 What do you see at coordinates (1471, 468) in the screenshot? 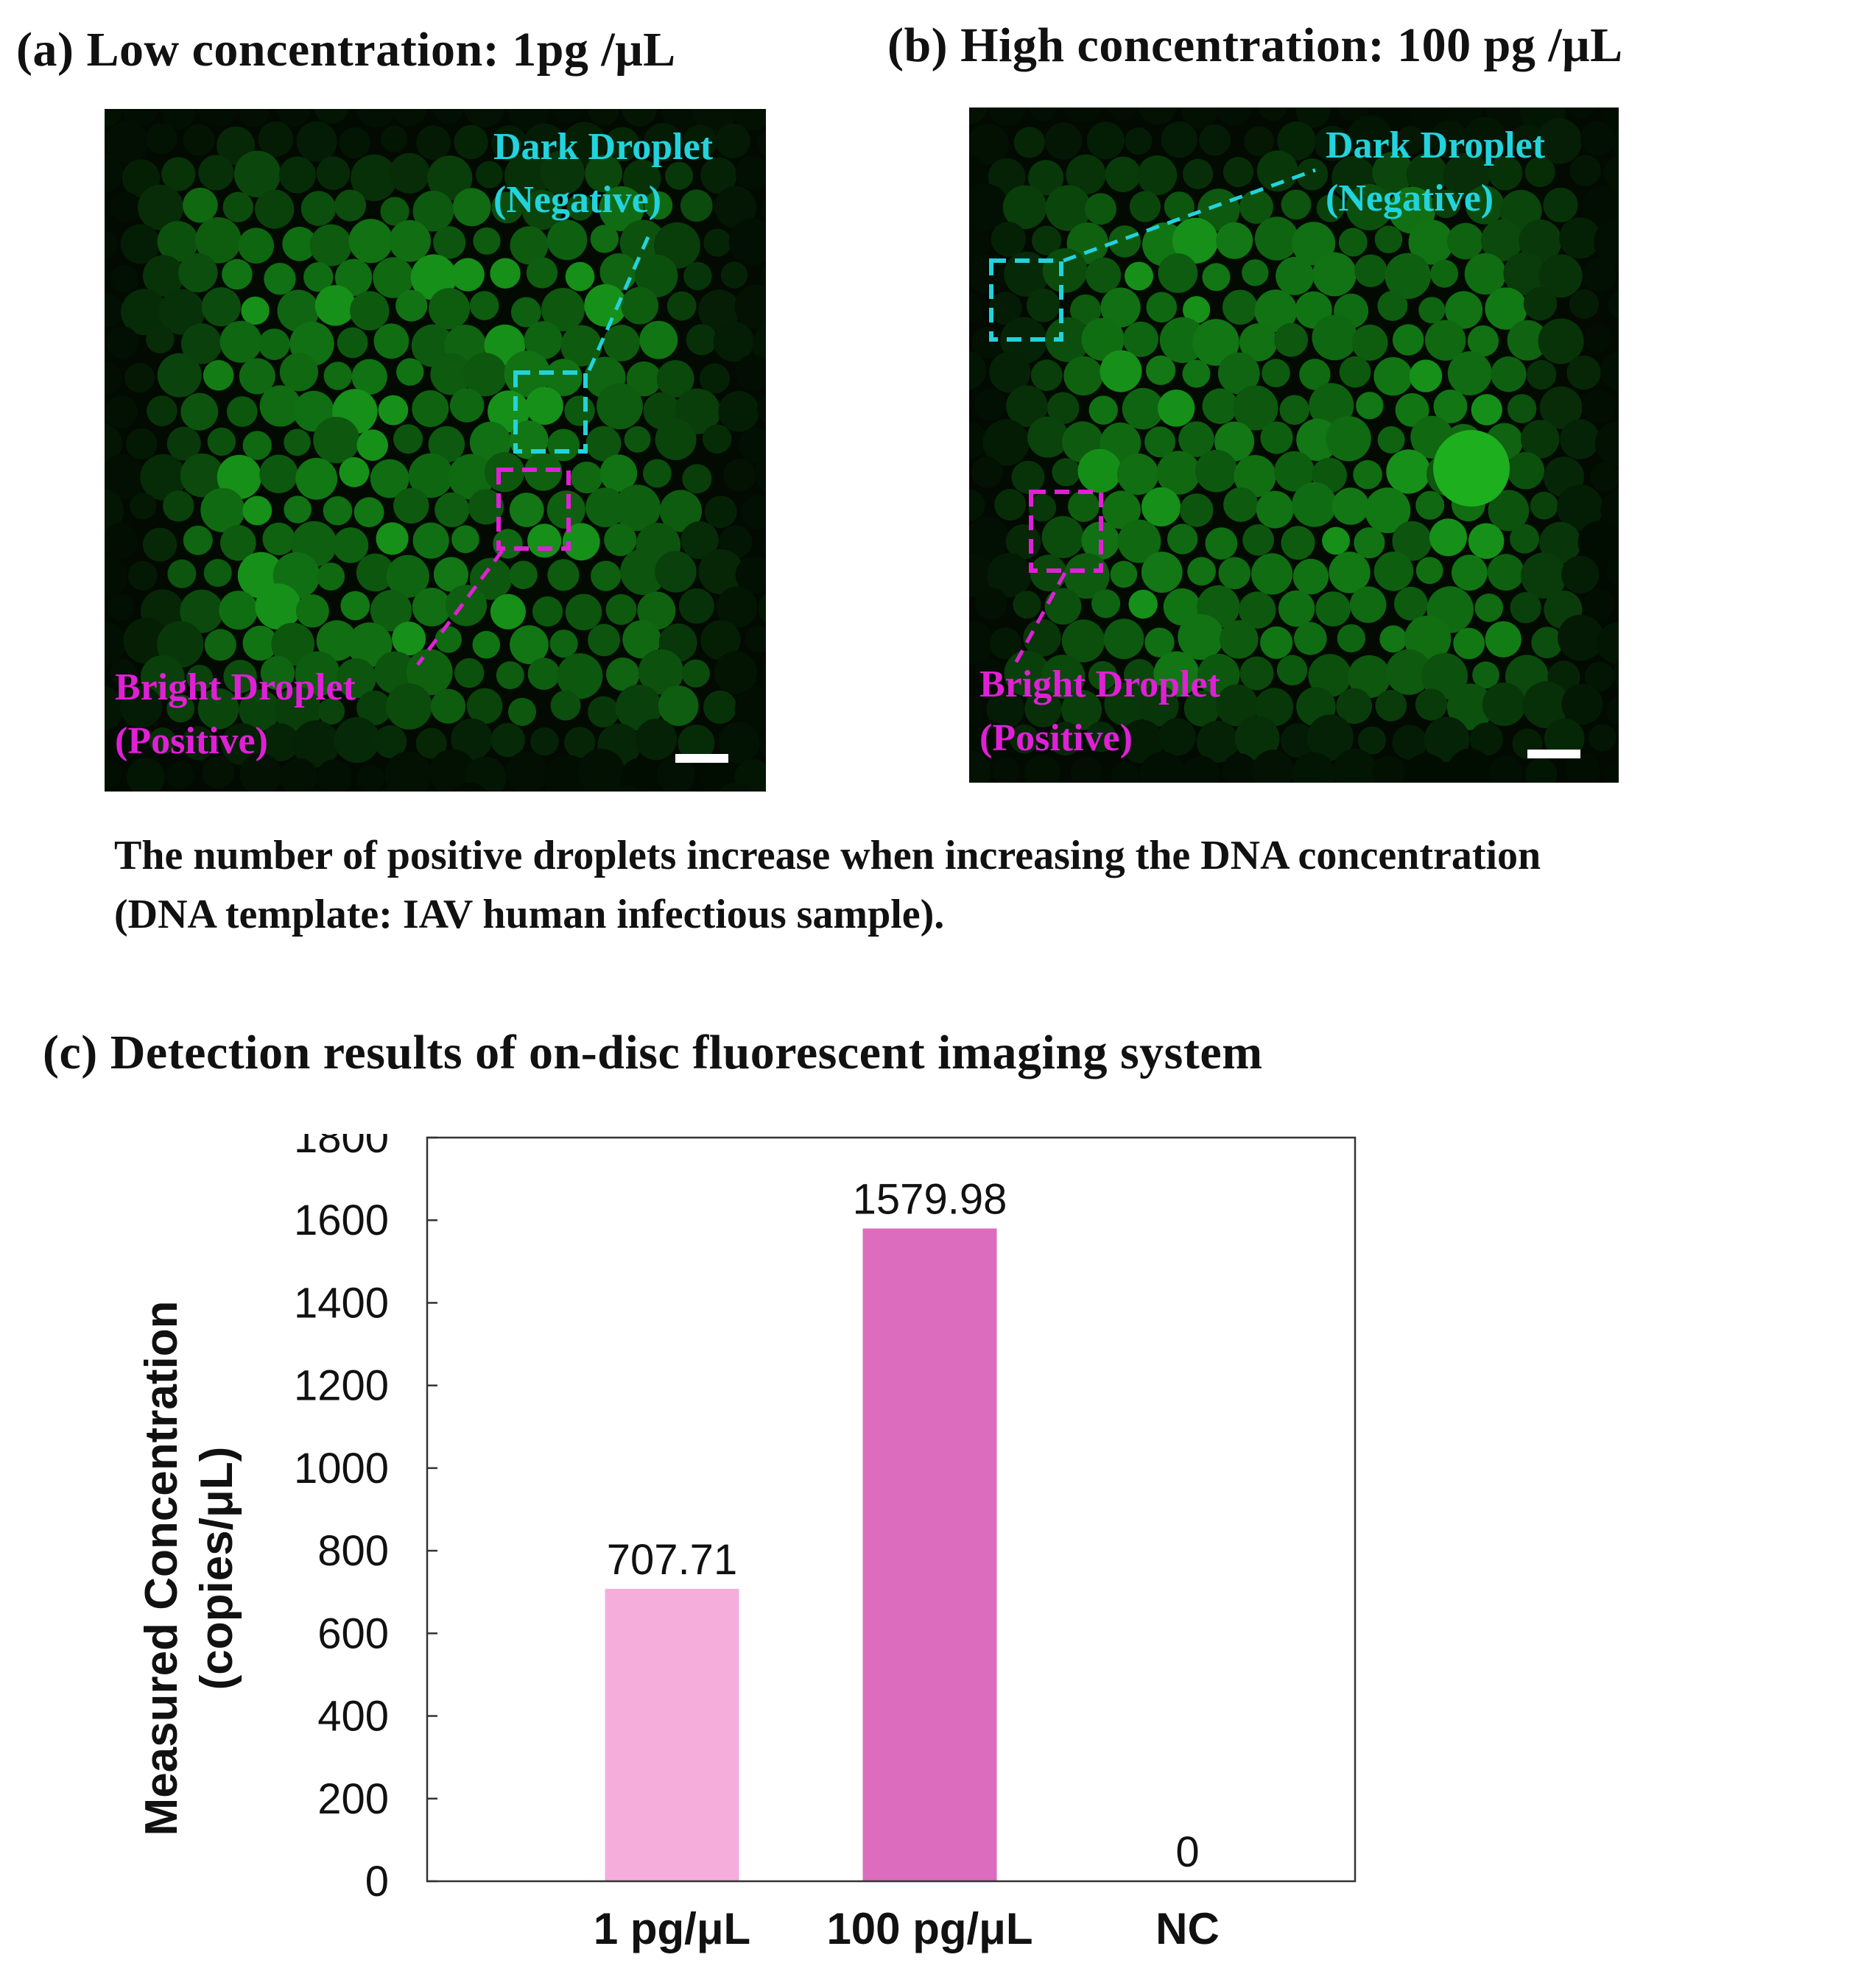
I see `large-droplet` at bounding box center [1471, 468].